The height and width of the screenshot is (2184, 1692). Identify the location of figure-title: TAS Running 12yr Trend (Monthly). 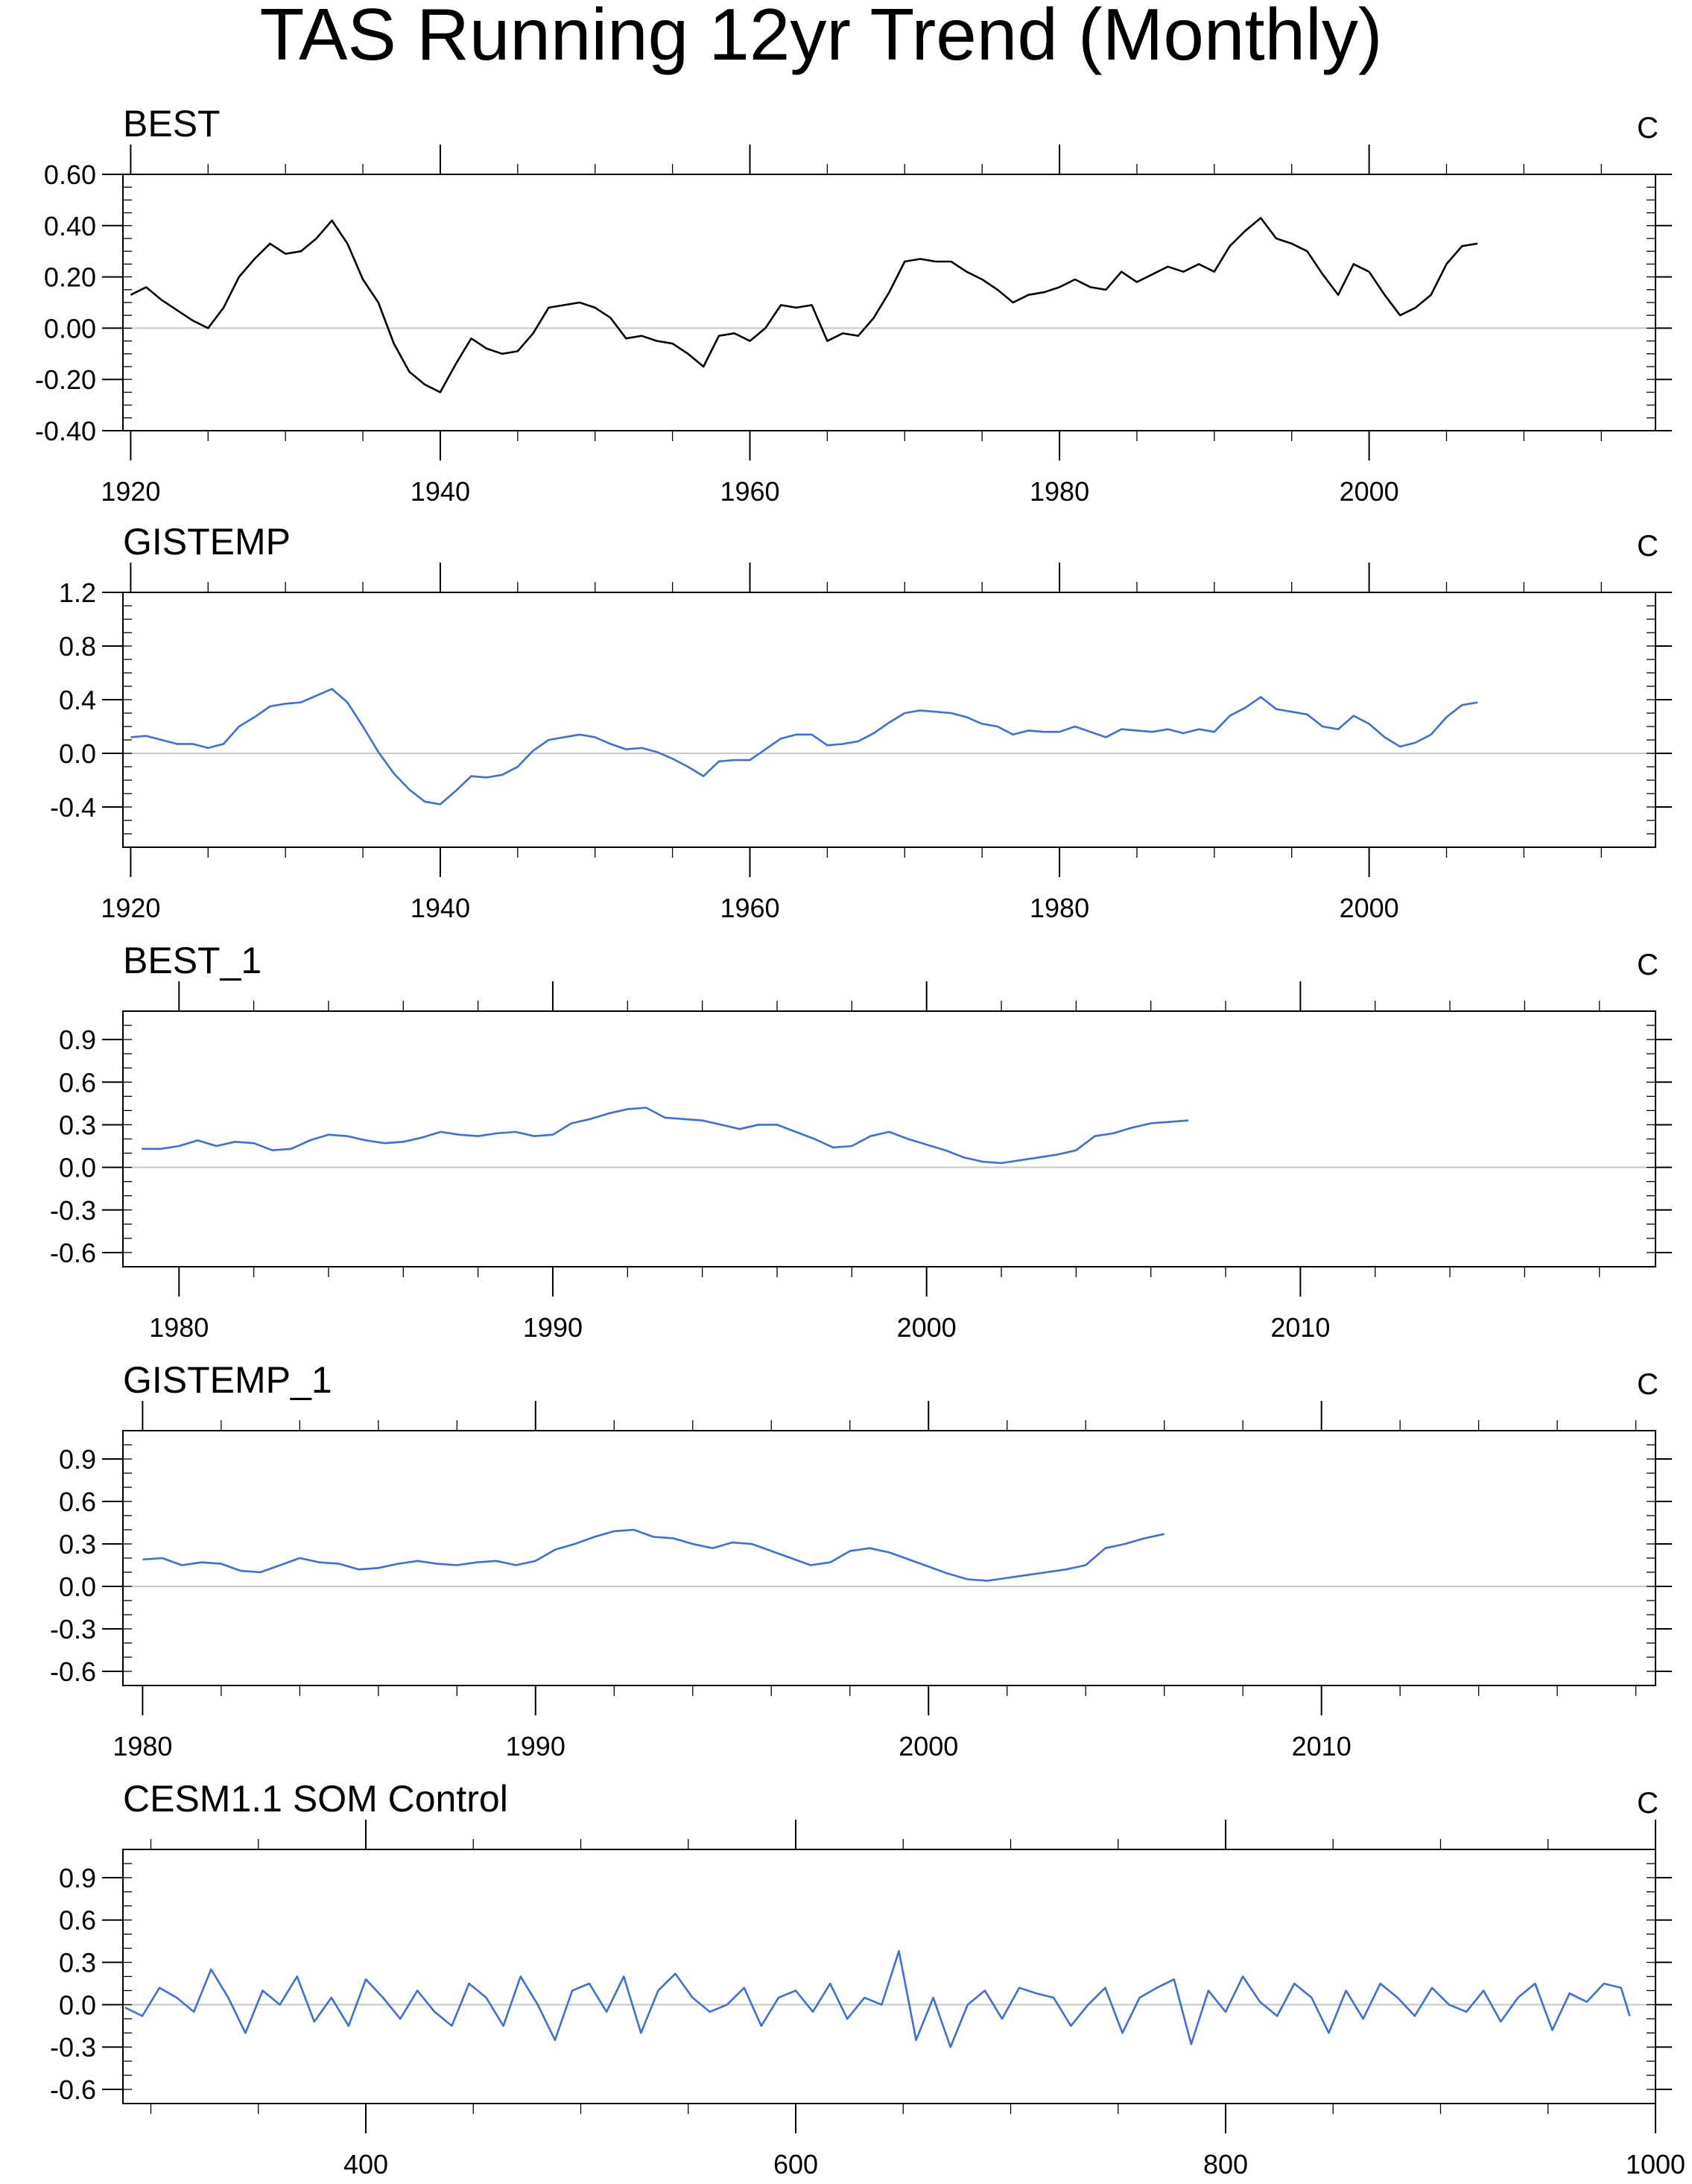
(821, 37).